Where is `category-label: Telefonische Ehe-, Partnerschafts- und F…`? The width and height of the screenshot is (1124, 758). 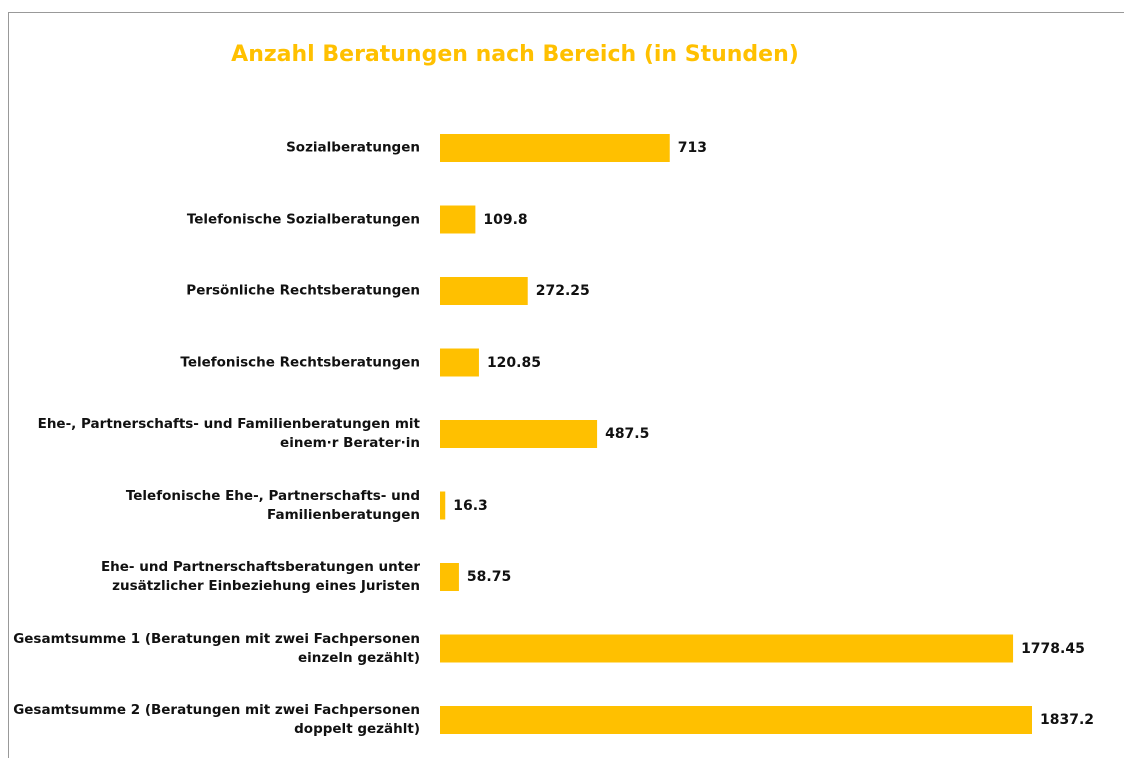
category-label: Telefonische Ehe-, Partnerschafts- und F… is located at coordinates (272, 505).